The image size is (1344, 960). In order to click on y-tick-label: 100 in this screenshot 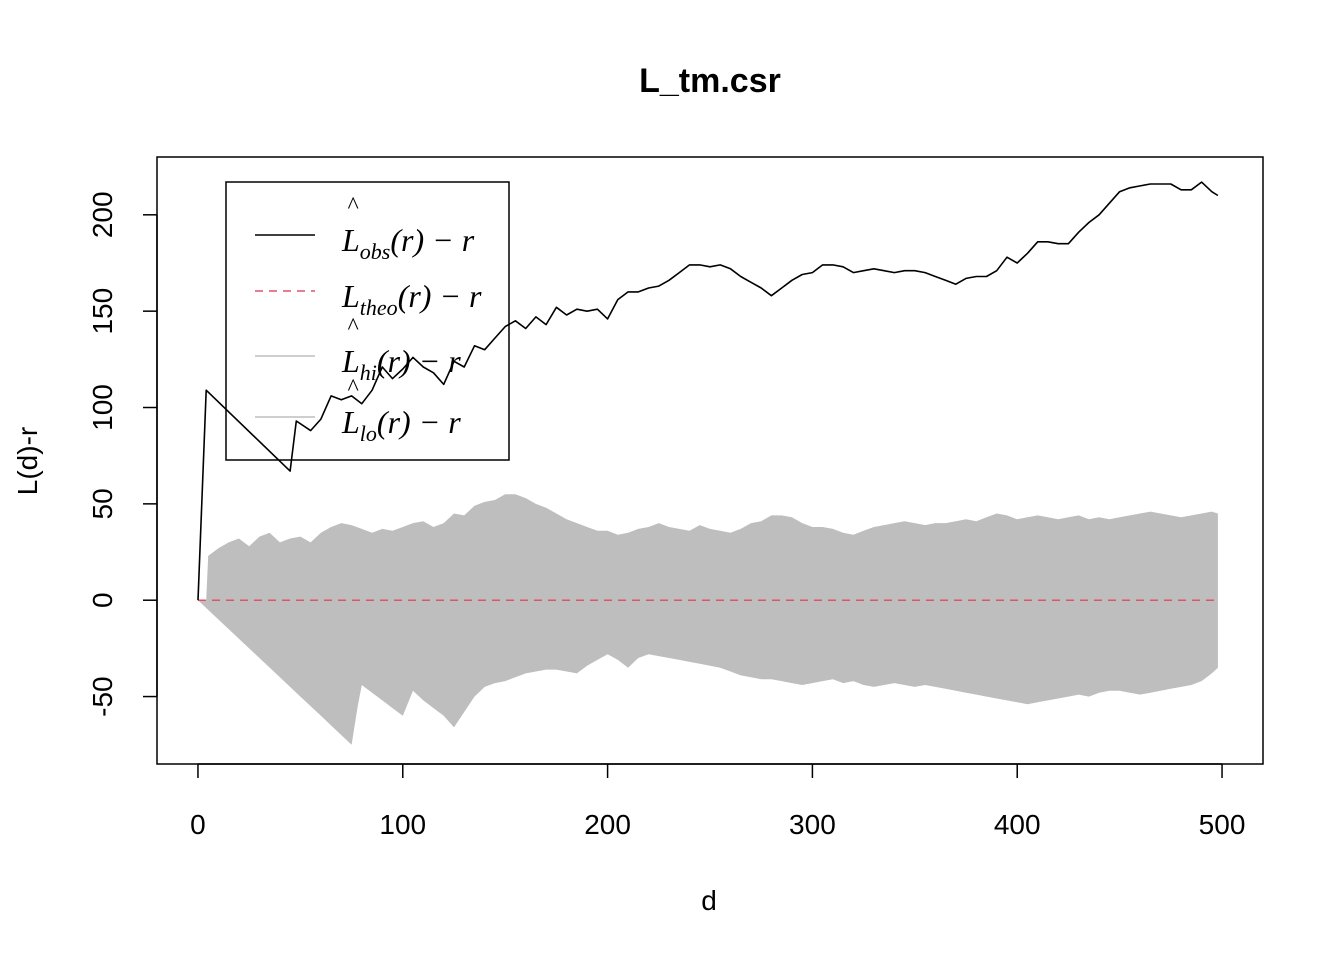, I will do `click(102, 407)`.